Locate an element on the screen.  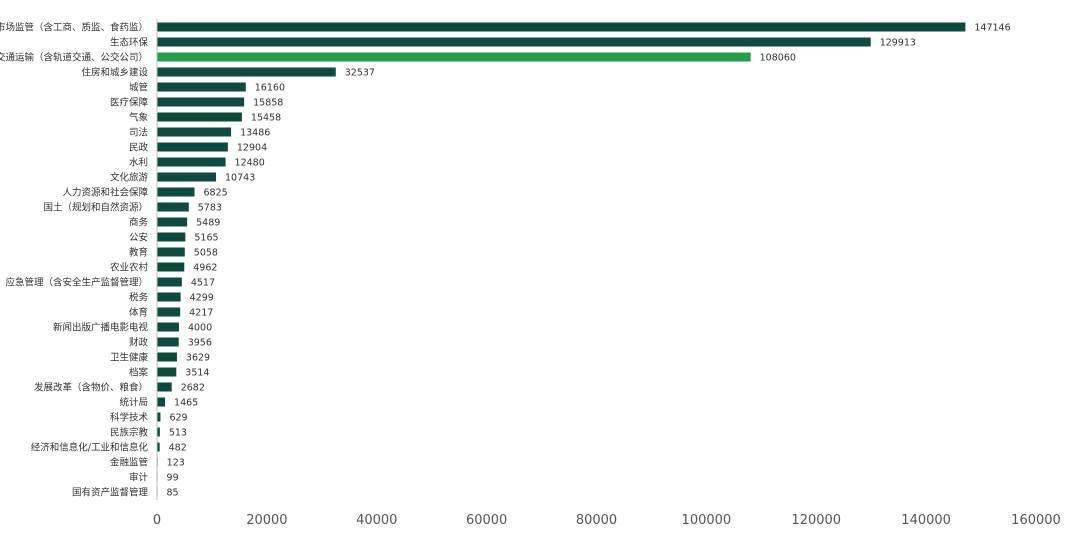
value-label: 12480 is located at coordinates (250, 163).